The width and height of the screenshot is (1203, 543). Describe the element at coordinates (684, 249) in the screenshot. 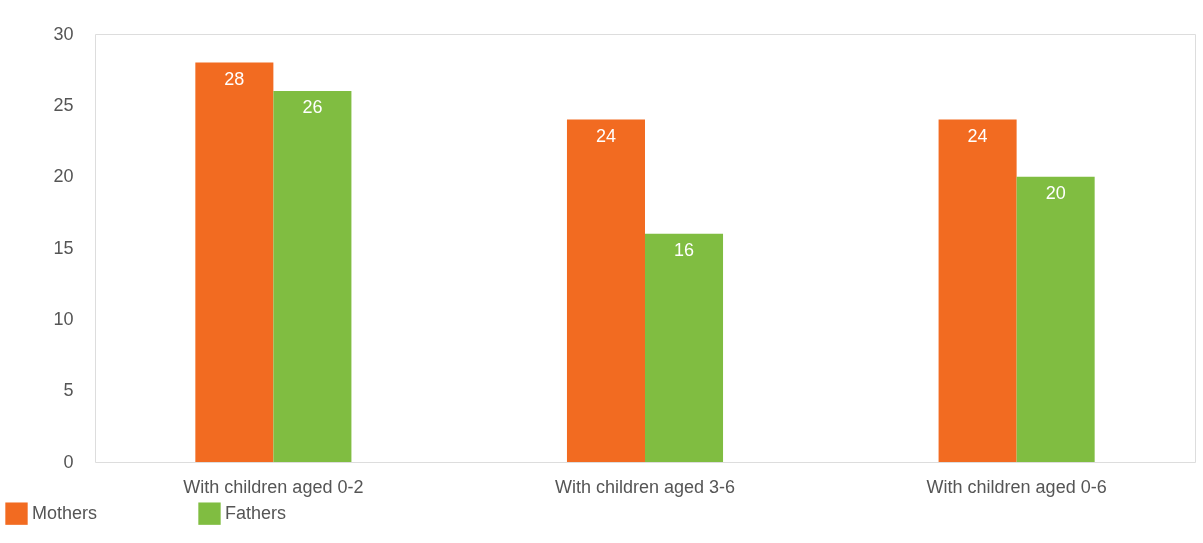

I see `data-label: 16` at that location.